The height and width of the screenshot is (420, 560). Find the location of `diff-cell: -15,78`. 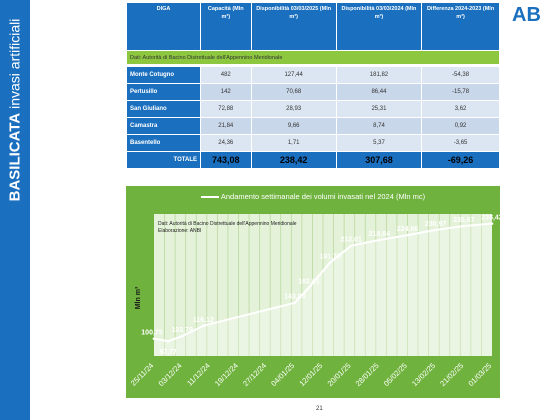

diff-cell: -15,78 is located at coordinates (460, 92).